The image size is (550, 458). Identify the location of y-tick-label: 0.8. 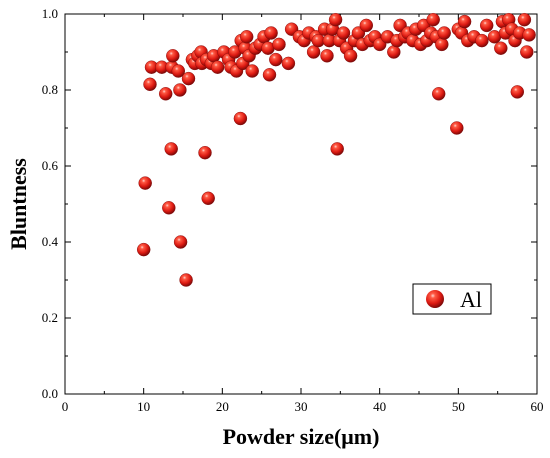
(50, 89).